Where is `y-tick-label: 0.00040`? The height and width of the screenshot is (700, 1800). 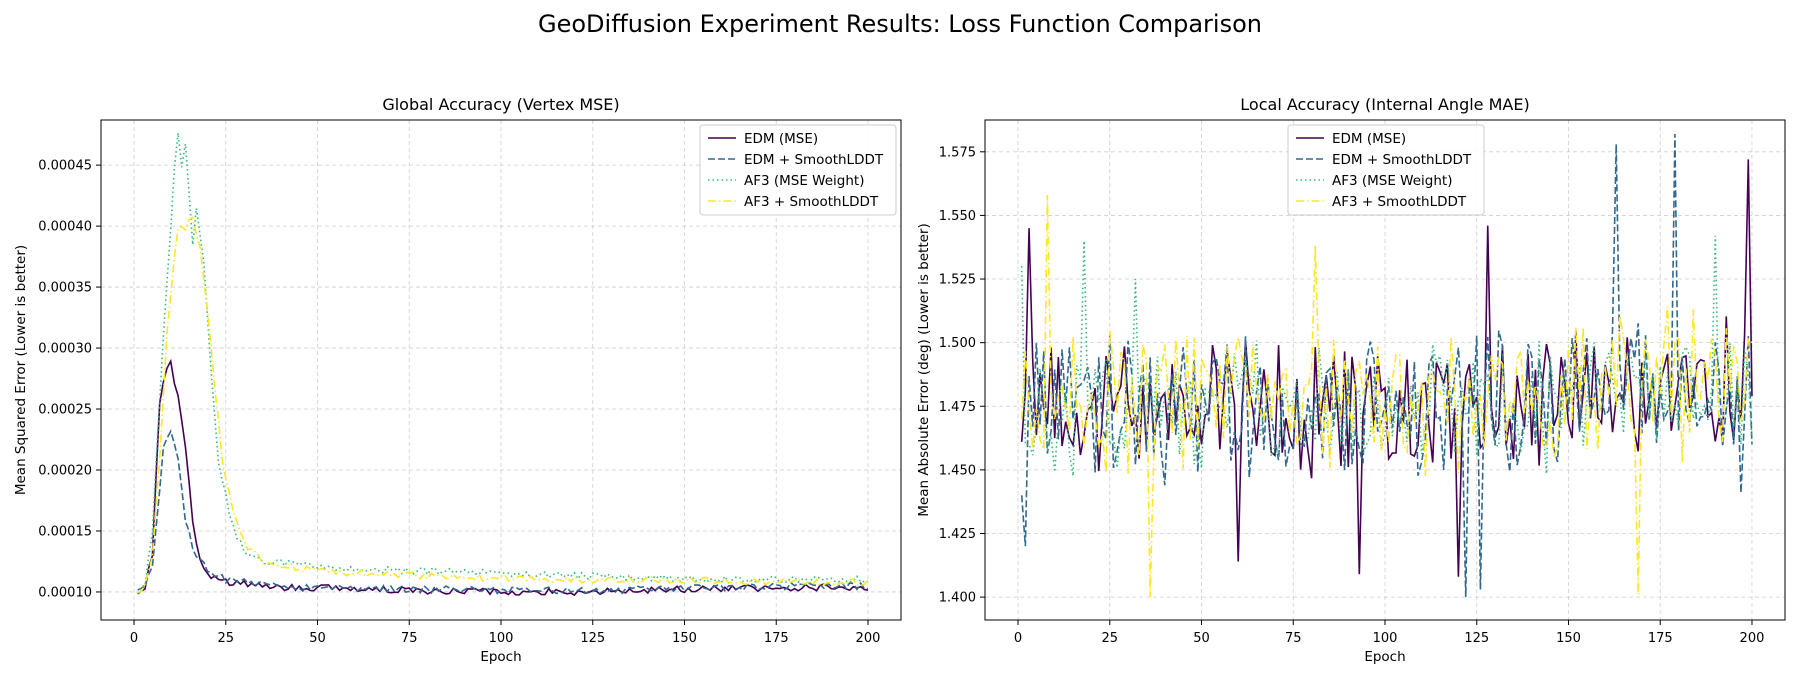 y-tick-label: 0.00040 is located at coordinates (65, 227).